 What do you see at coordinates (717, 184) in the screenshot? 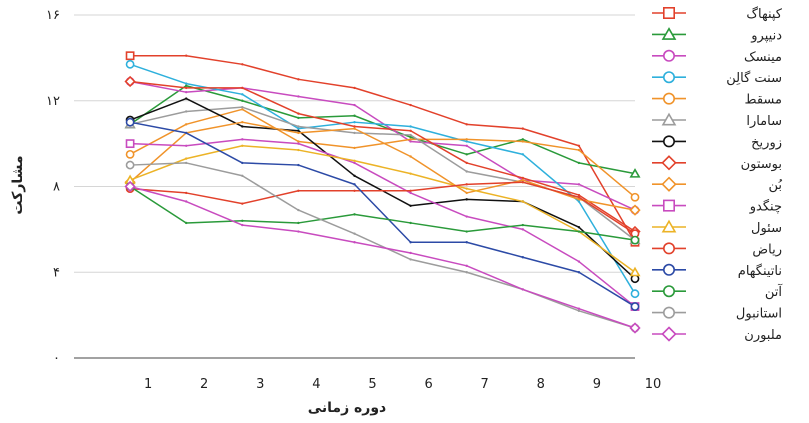
I see `legend-item: بُن` at bounding box center [717, 184].